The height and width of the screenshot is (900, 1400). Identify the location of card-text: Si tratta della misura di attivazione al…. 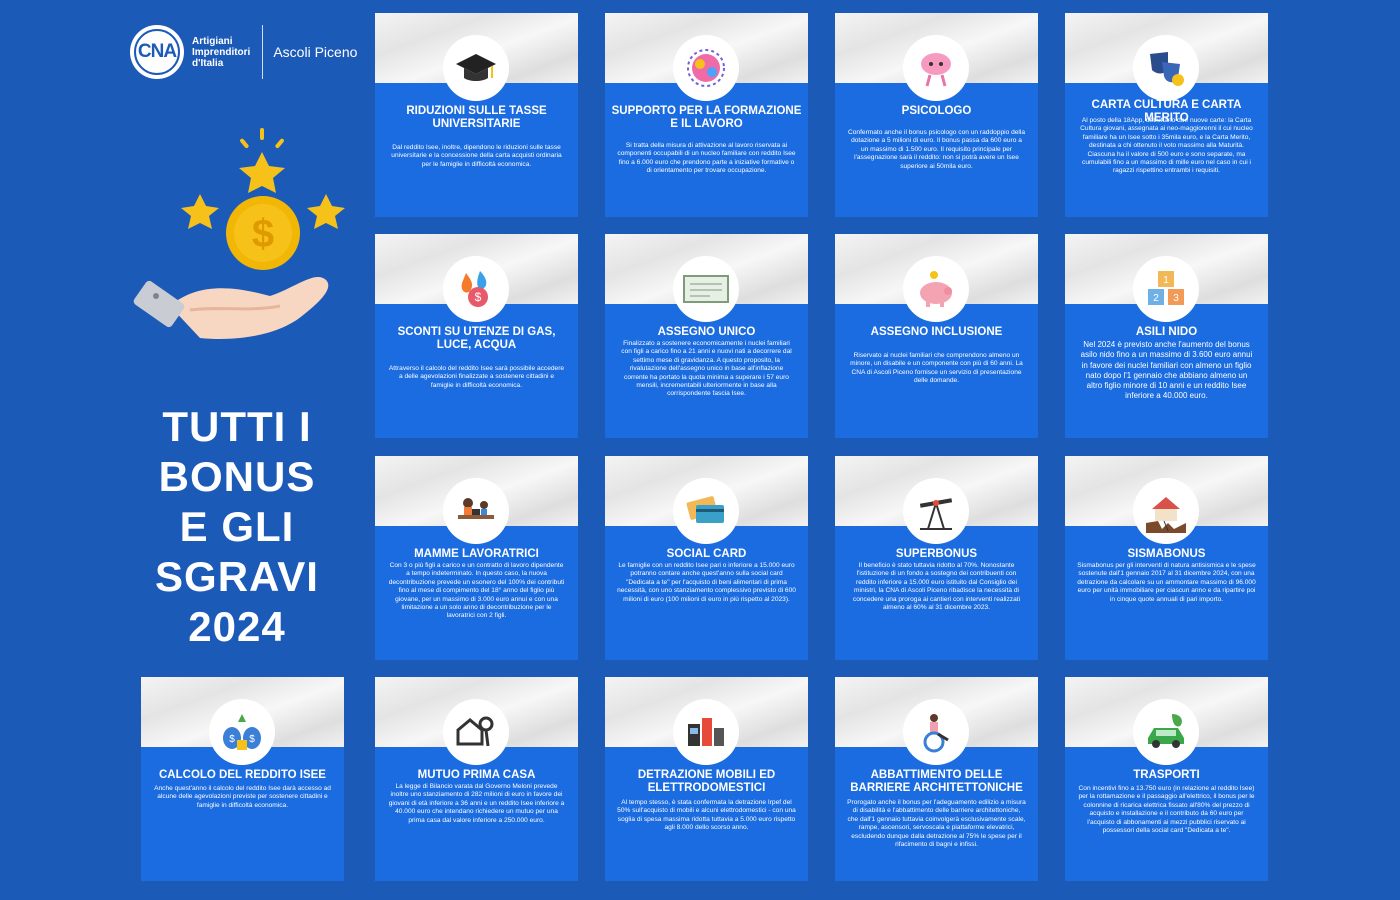
(706, 158).